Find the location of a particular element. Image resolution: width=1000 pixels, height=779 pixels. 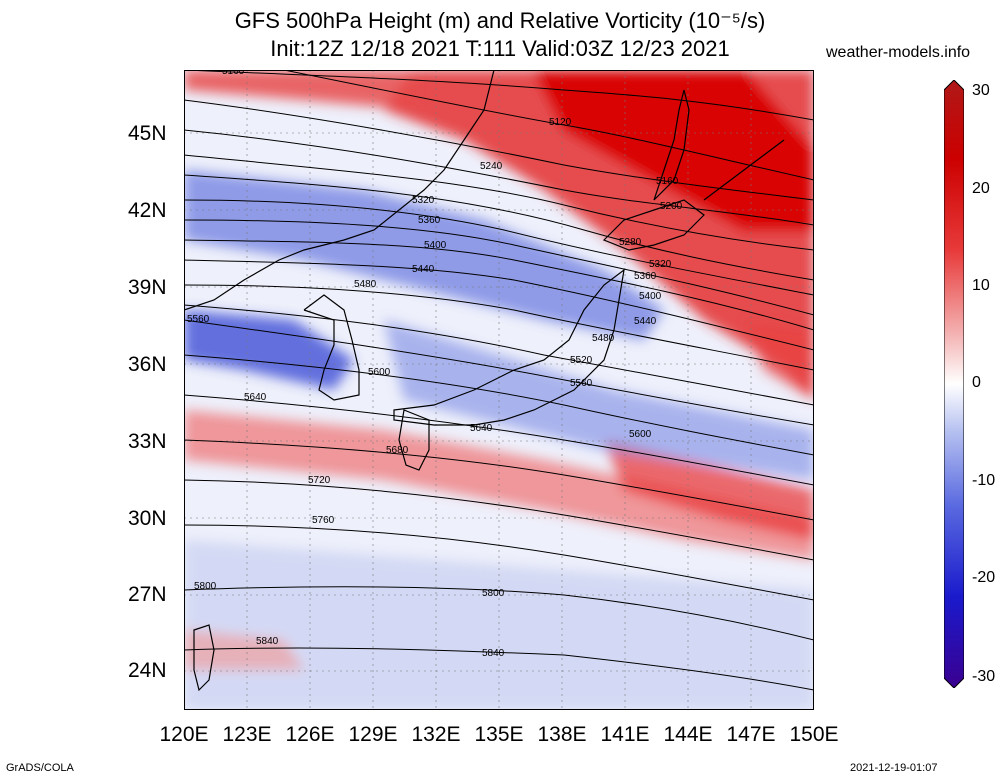

footer-right: 2021-12-19-01:07 is located at coordinates (894, 768).